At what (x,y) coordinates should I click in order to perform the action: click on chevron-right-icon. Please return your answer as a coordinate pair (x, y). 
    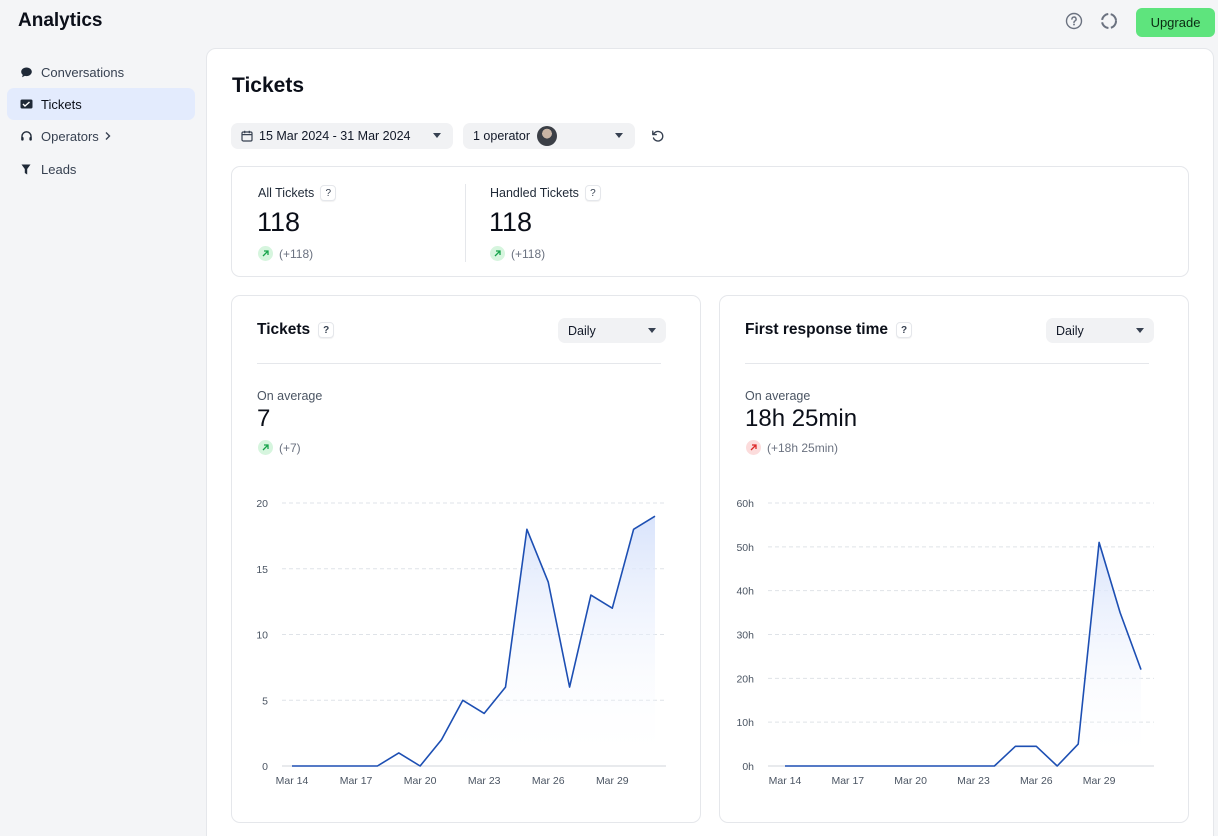
    Looking at the image, I should click on (108, 136).